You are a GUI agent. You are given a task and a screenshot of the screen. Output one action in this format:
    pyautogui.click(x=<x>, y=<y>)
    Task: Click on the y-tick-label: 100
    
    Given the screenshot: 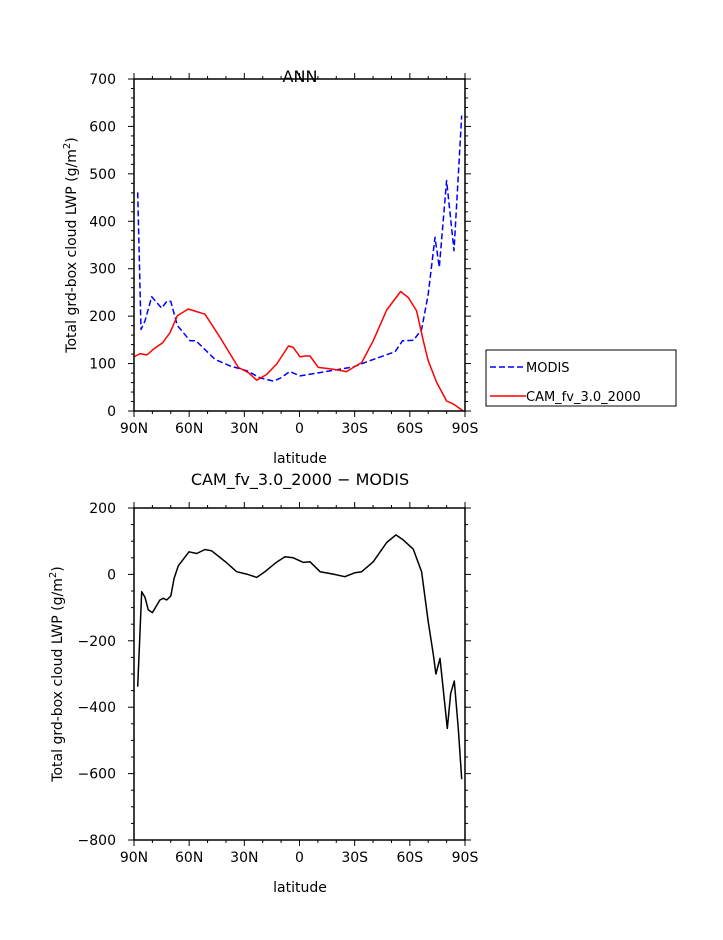 What is the action you would take?
    pyautogui.click(x=102, y=365)
    